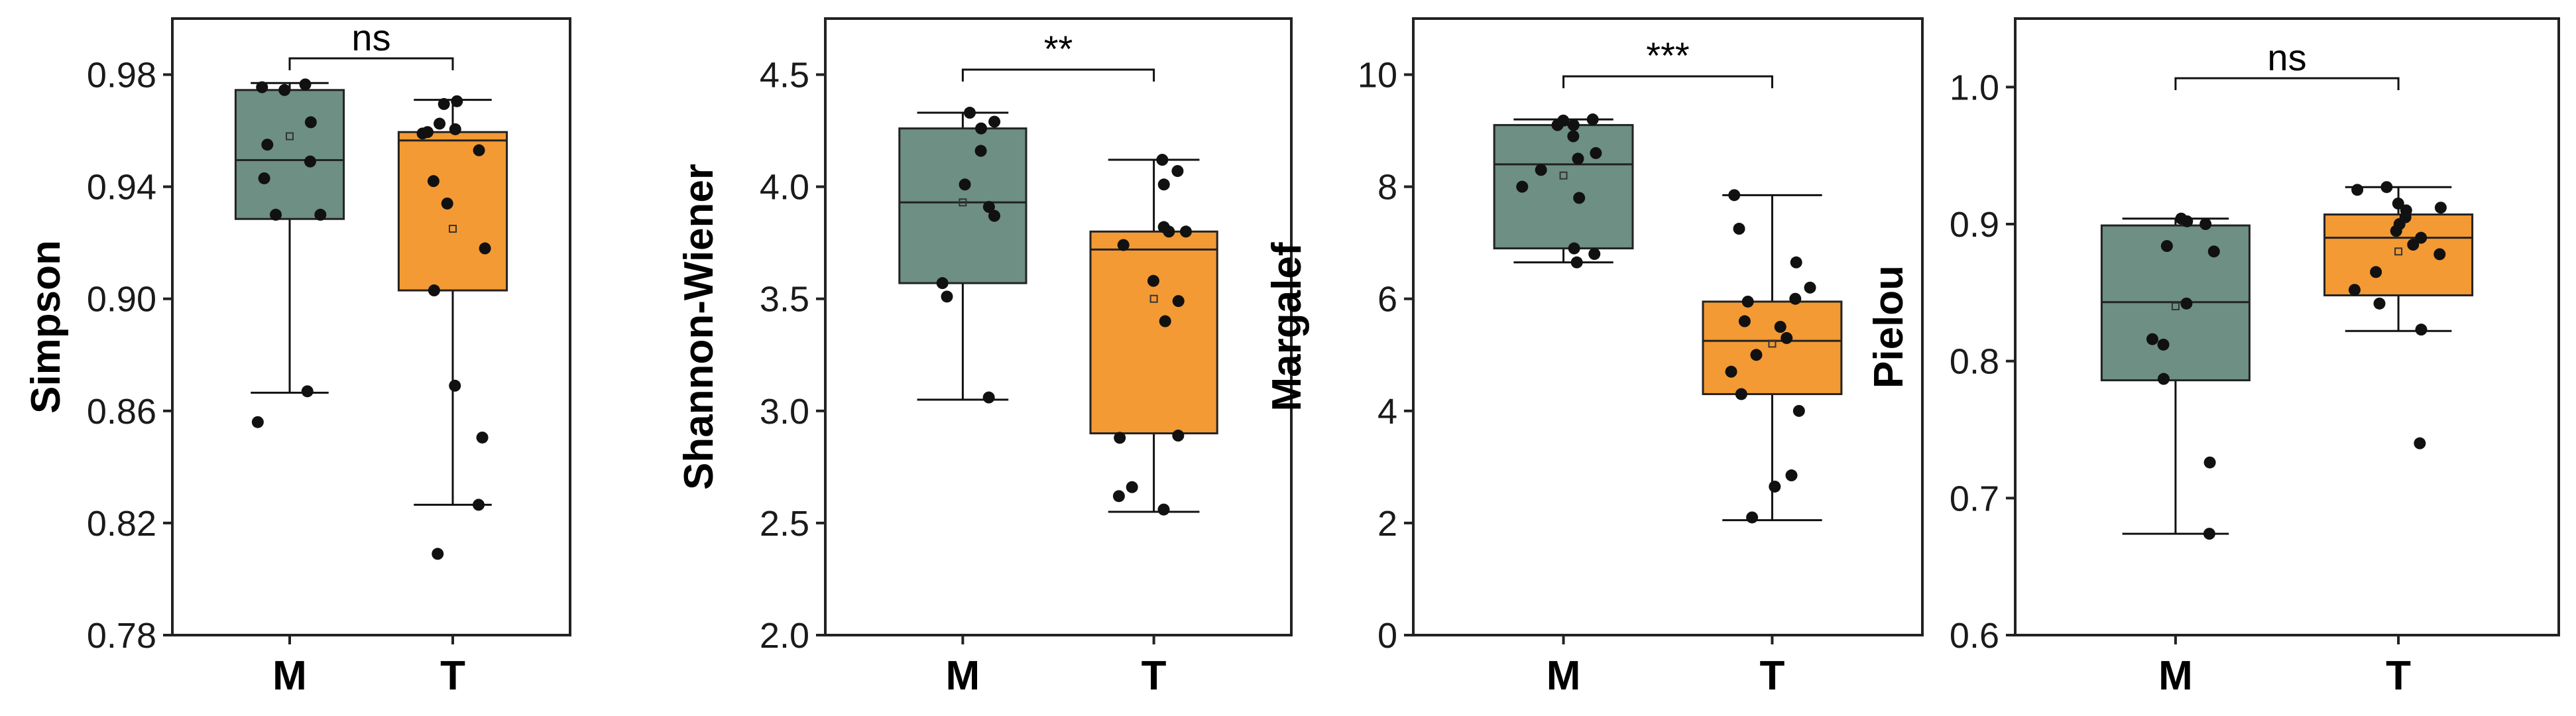  I want to click on y-tick-label: 1.0, so click(1974, 88).